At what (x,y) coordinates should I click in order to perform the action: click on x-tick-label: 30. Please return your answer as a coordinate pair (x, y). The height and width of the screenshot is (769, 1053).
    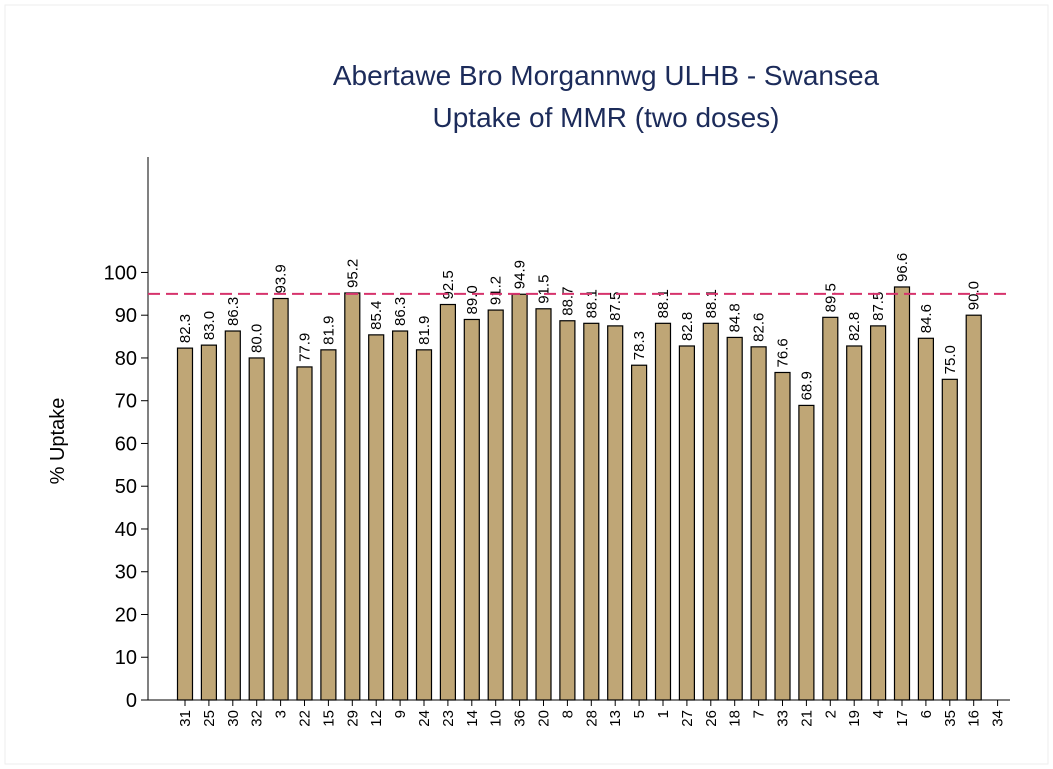
    Looking at the image, I should click on (233, 718).